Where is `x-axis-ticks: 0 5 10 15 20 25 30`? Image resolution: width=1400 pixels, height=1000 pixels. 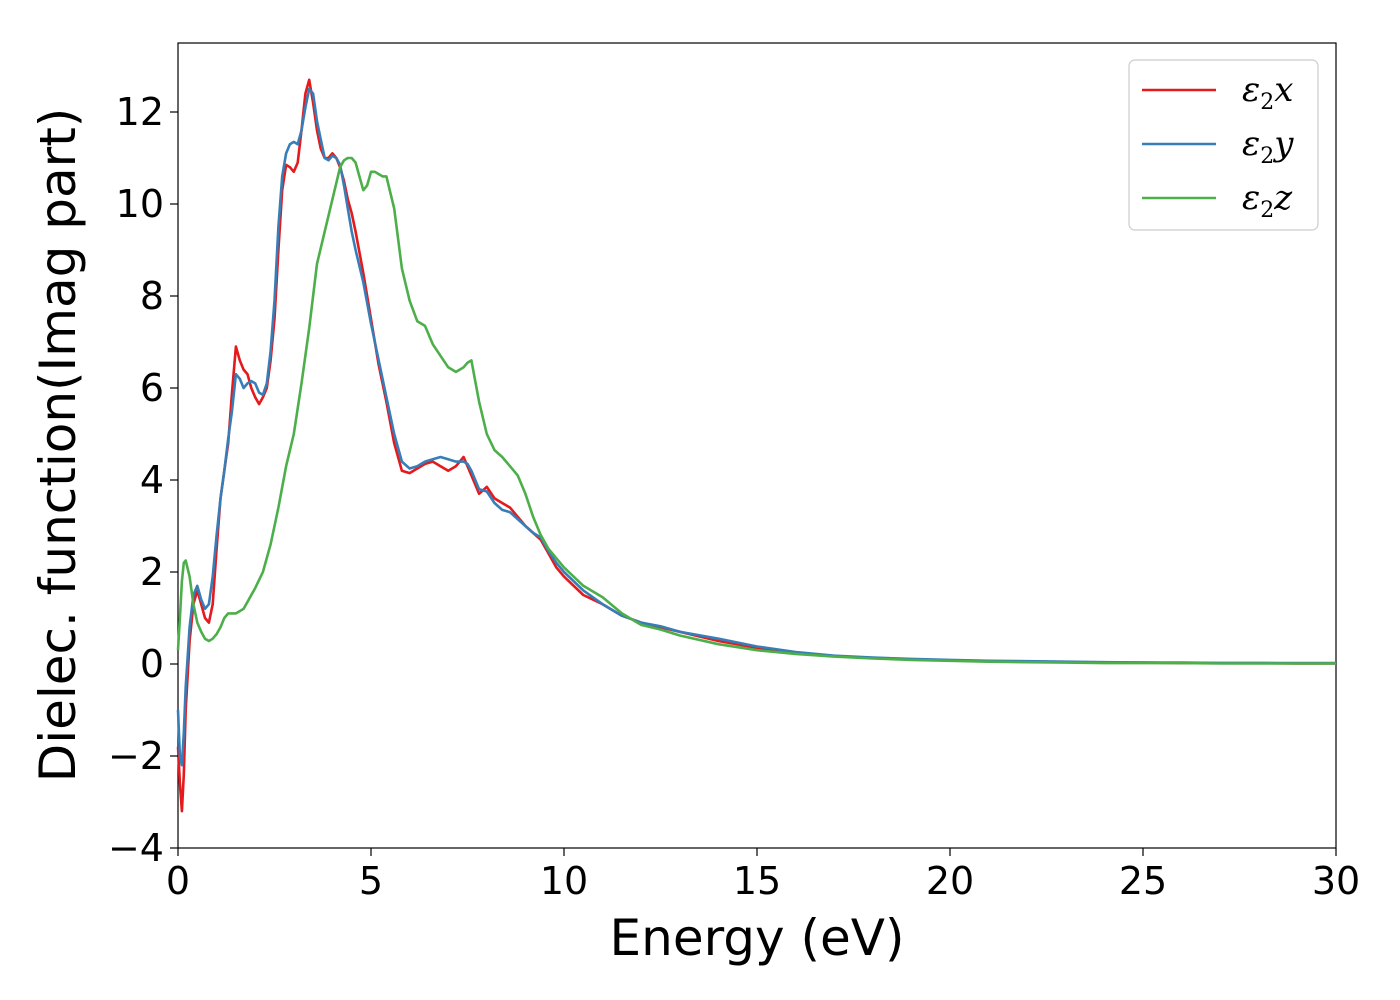 x-axis-ticks: 0 5 10 15 20 25 30 is located at coordinates (763, 875).